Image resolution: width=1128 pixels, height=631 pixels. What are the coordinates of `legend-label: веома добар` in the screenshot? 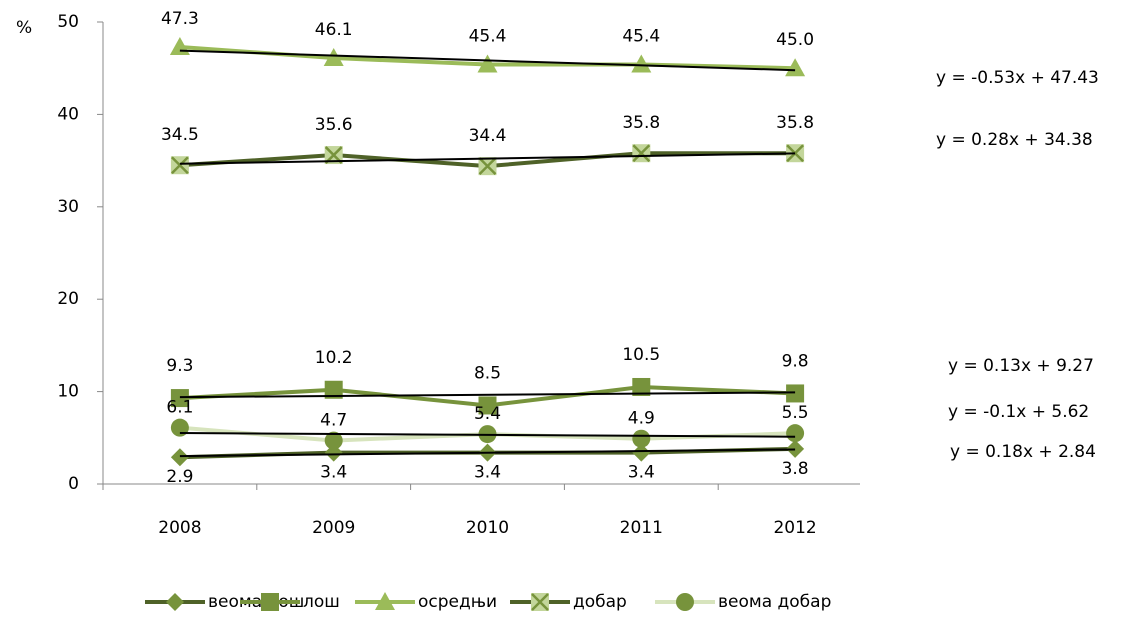 It's located at (774, 602).